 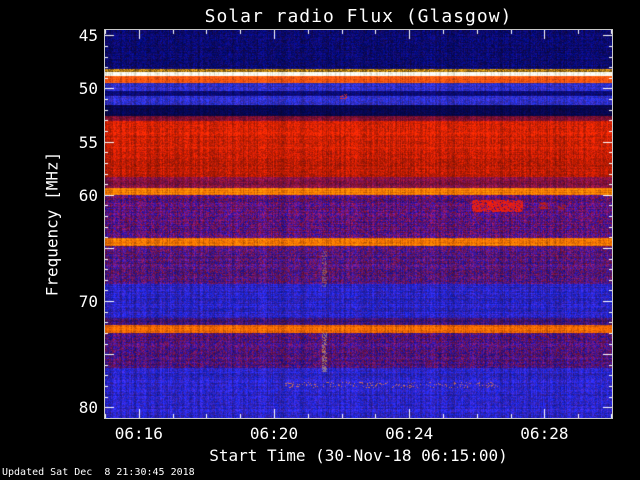 I want to click on y-tick-label: 70, so click(x=88, y=302).